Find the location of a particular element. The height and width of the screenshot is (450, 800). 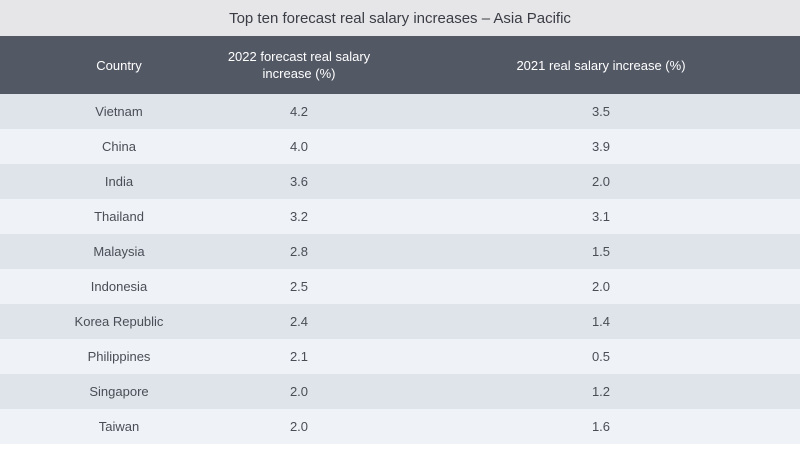

table-row: Korea Republic 2.4 1.4 is located at coordinates (400, 321).